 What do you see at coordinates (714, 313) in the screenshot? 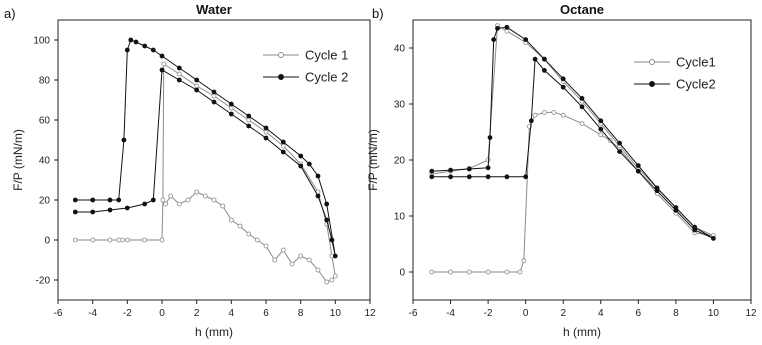
I see `x-tick-label: 10` at bounding box center [714, 313].